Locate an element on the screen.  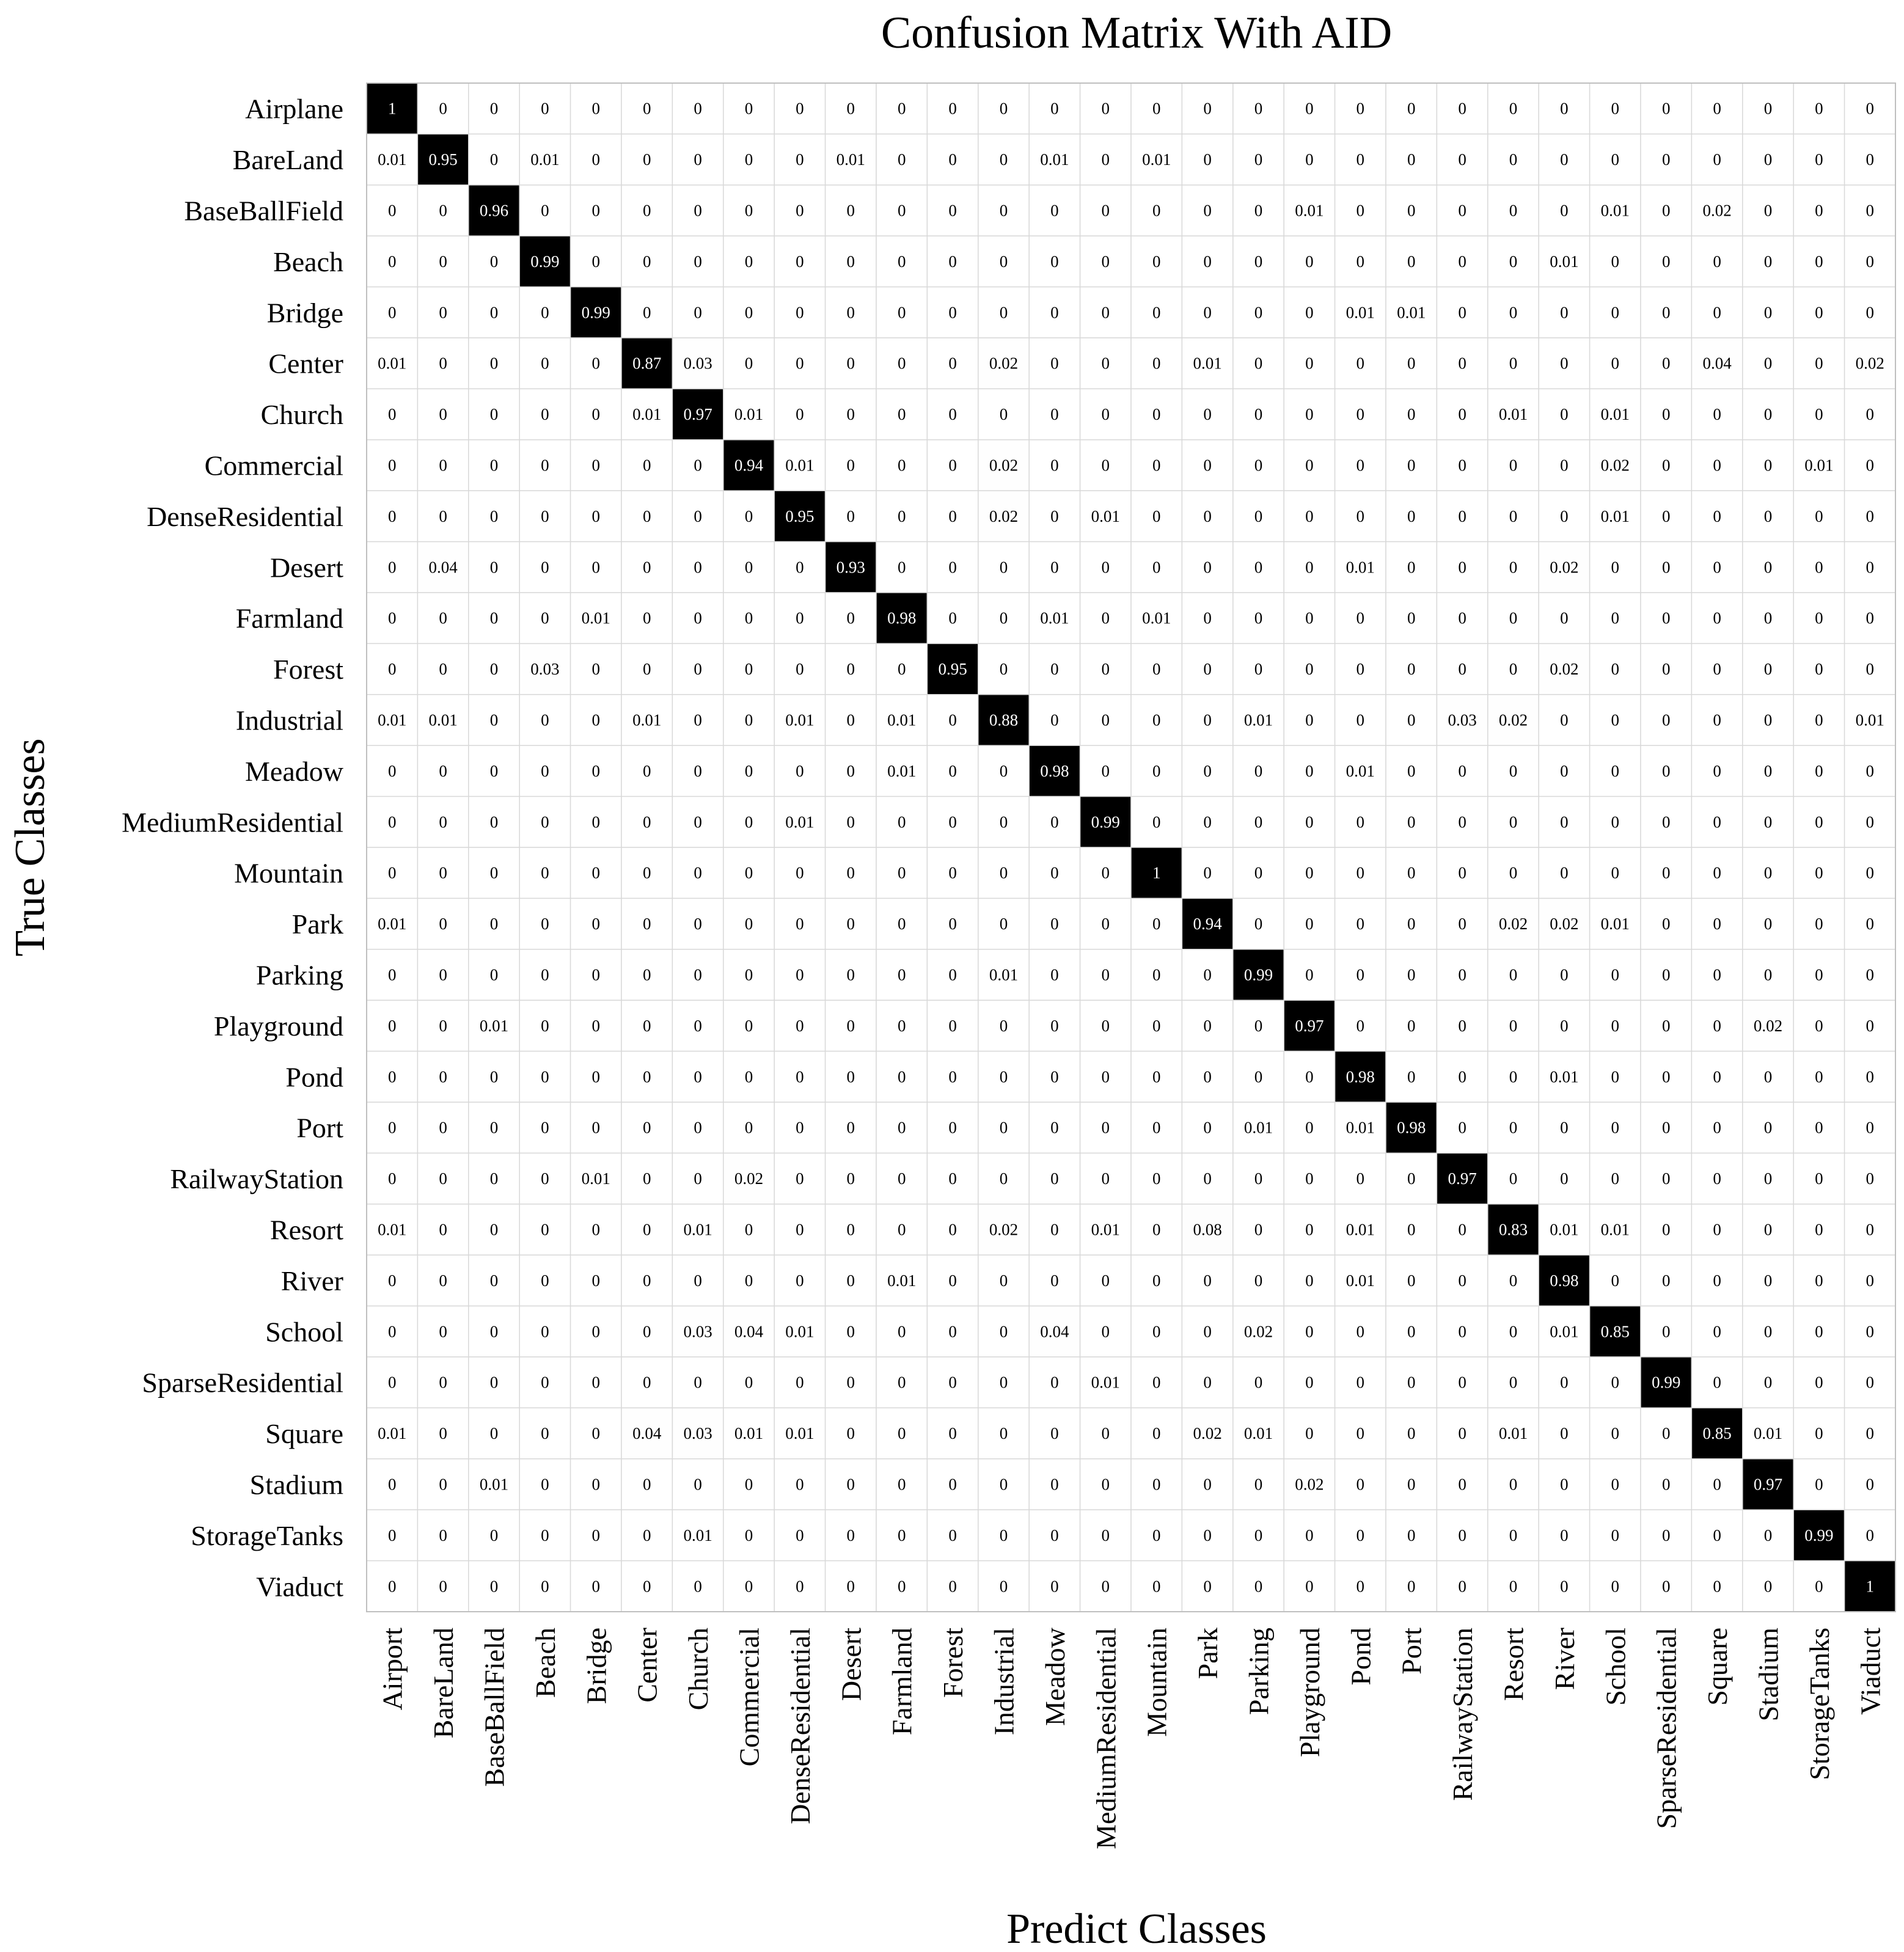
row-tick-label: School is located at coordinates (304, 1331).